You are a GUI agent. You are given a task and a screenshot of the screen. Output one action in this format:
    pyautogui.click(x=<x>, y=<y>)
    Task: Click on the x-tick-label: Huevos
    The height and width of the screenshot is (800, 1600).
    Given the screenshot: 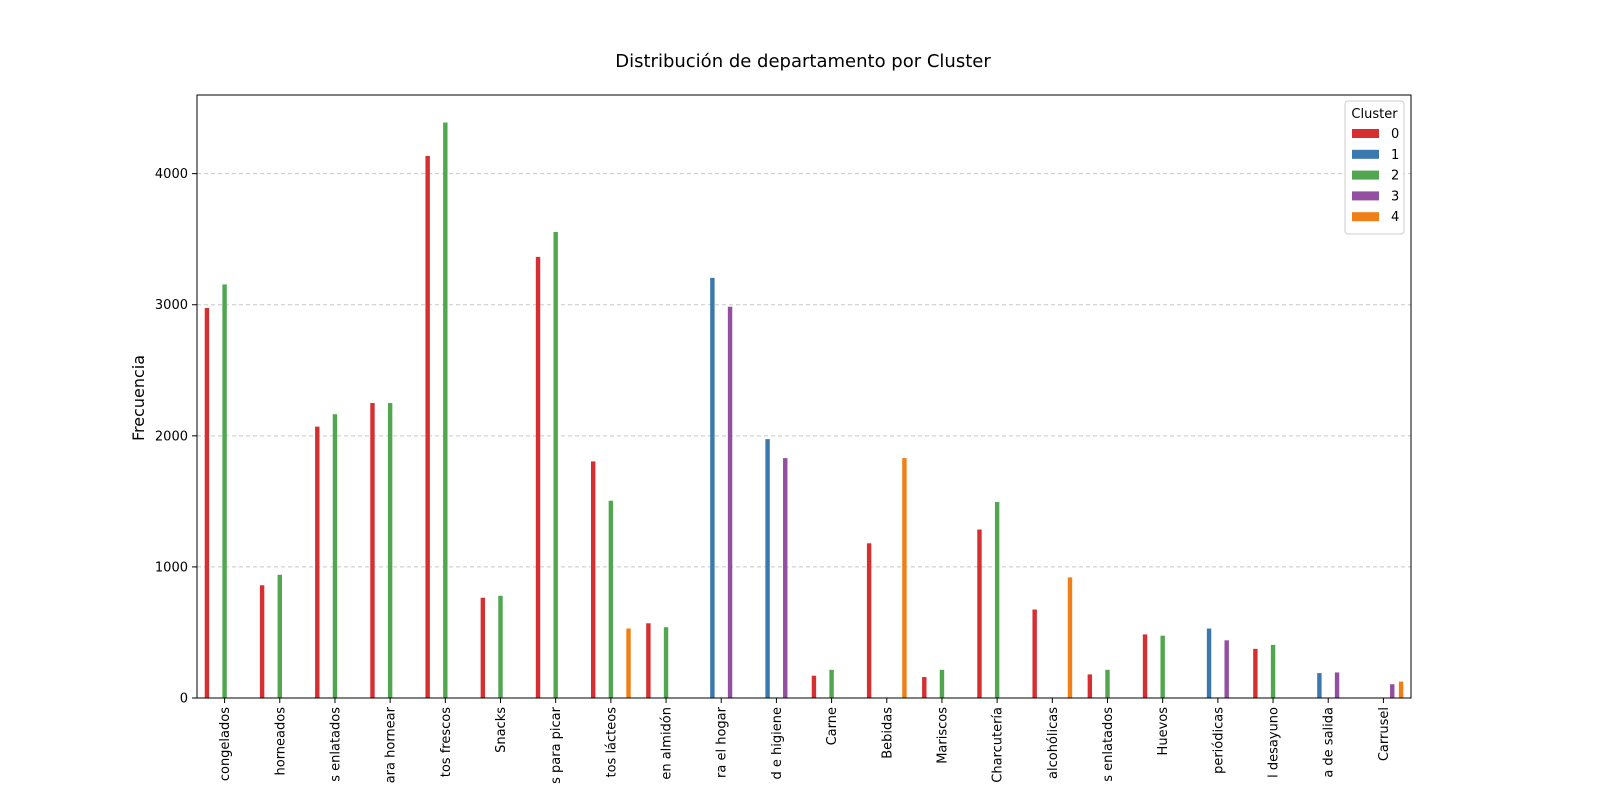 What is the action you would take?
    pyautogui.click(x=1163, y=731)
    